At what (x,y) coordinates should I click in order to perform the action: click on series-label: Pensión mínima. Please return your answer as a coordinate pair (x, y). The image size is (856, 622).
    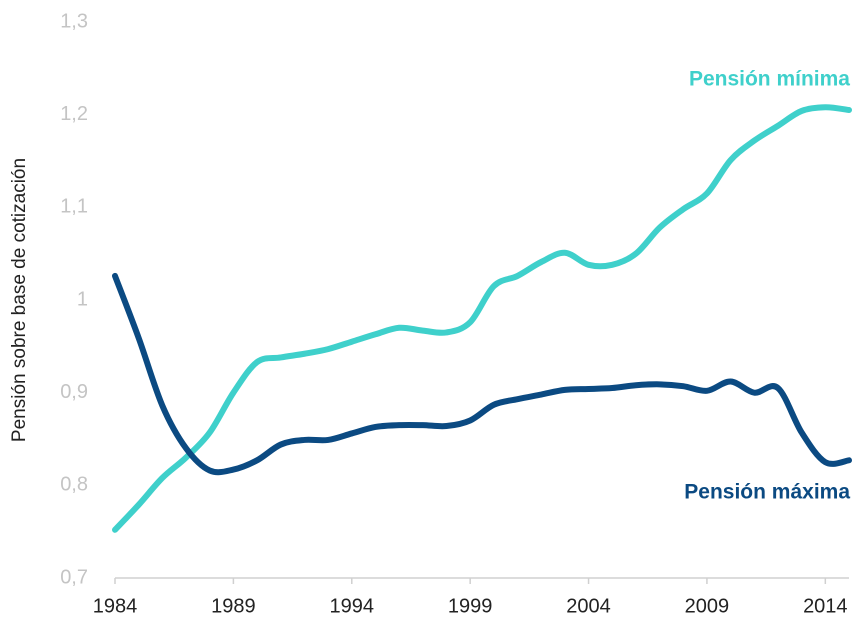
    Looking at the image, I should click on (769, 79).